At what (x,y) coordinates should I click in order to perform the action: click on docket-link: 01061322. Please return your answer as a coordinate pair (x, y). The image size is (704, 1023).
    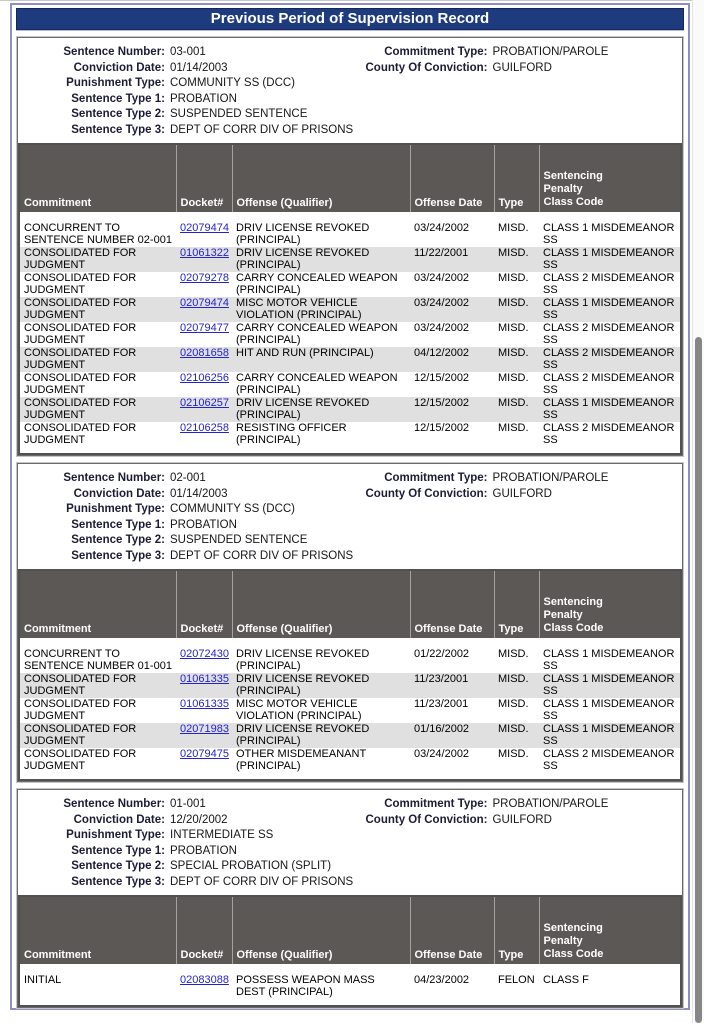
    Looking at the image, I should click on (204, 253).